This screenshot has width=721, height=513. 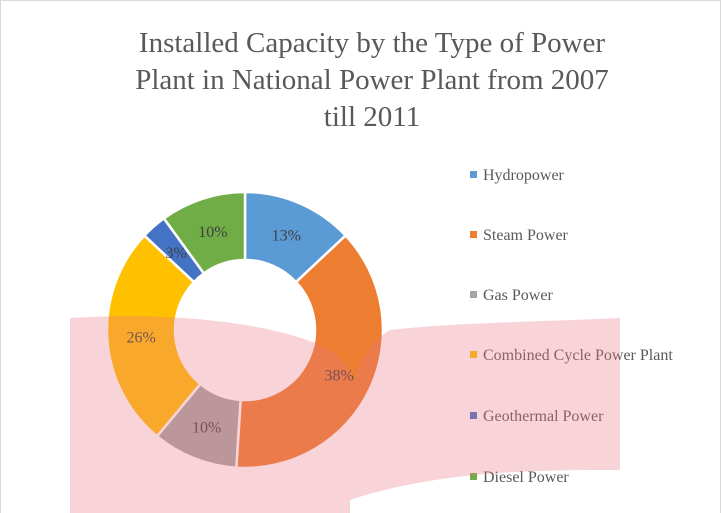 I want to click on legend-label: Hydropower, so click(x=524, y=175).